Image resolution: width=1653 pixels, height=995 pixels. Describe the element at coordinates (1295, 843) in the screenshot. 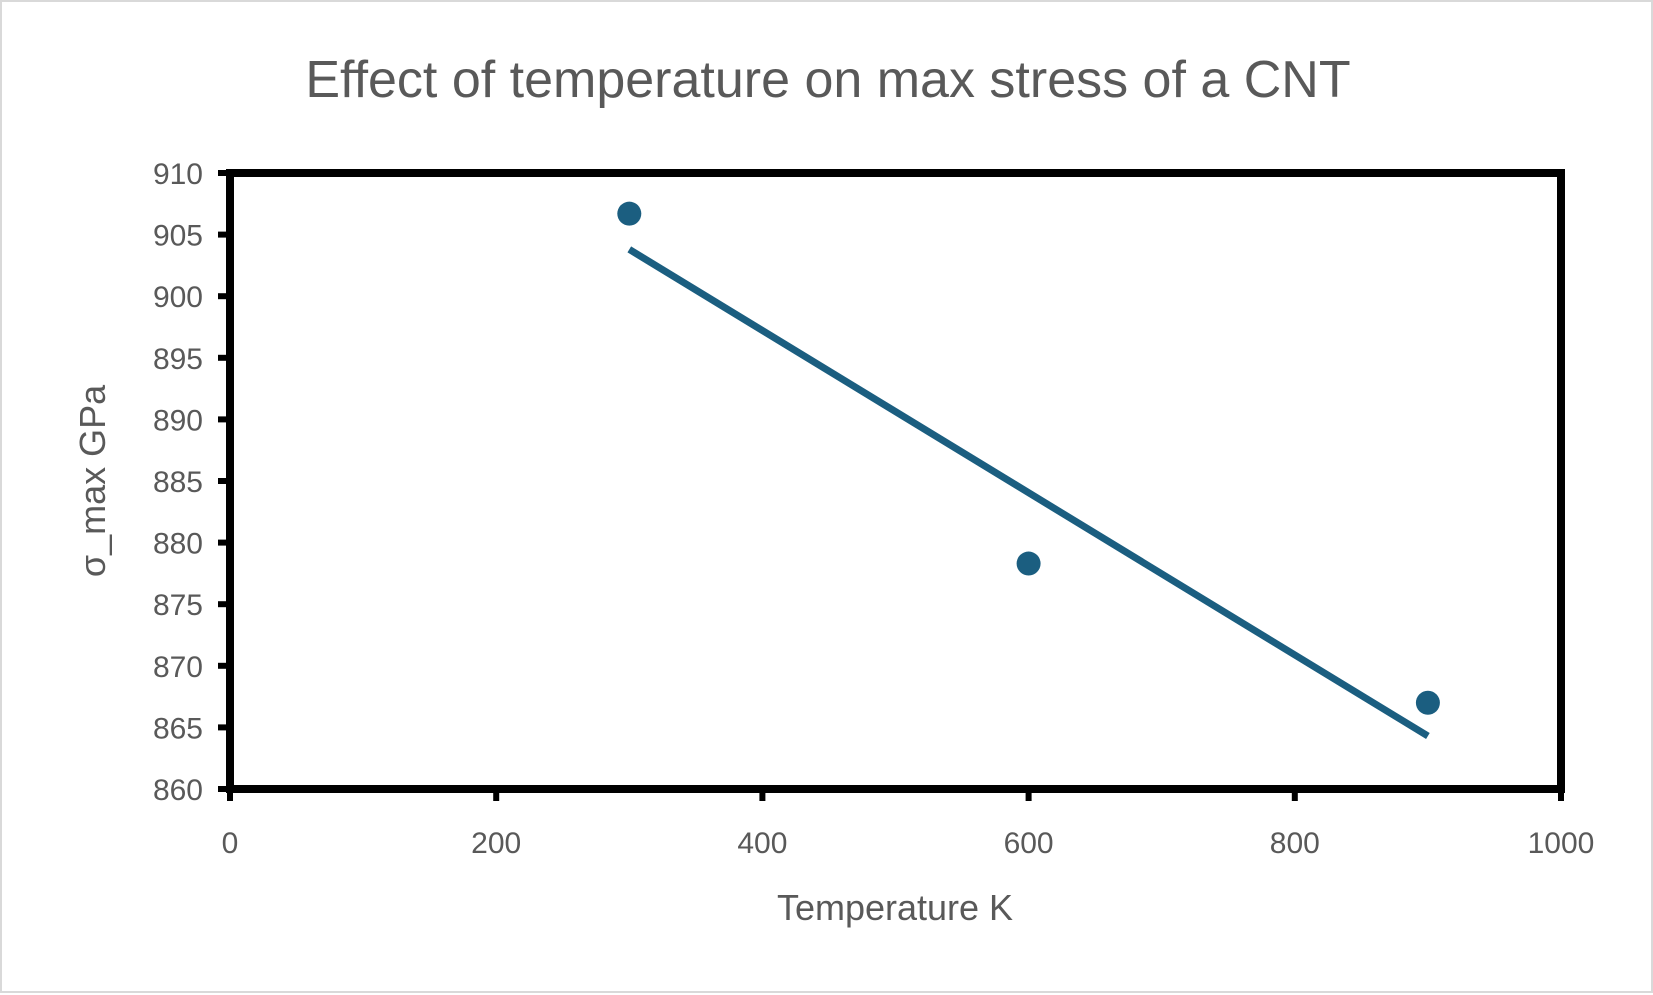

I see `x-tick-label: 800` at that location.